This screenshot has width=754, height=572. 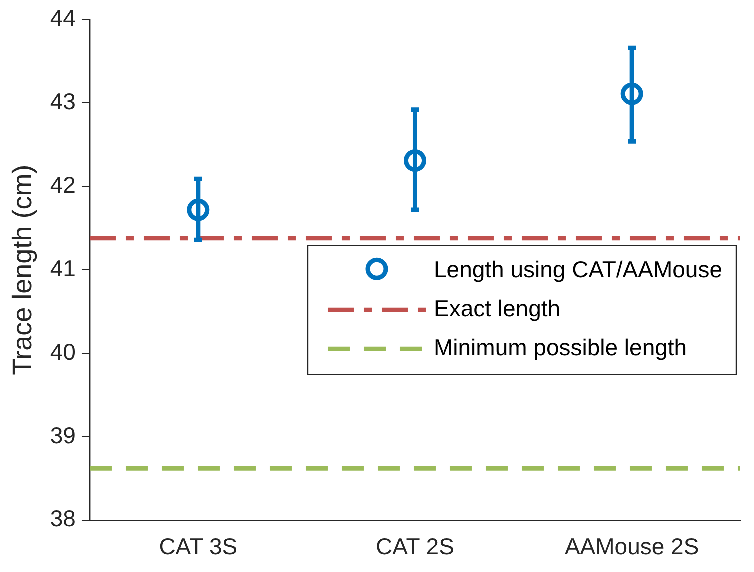 What do you see at coordinates (632, 547) in the screenshot?
I see `x-tick-label: AAMouse 2S` at bounding box center [632, 547].